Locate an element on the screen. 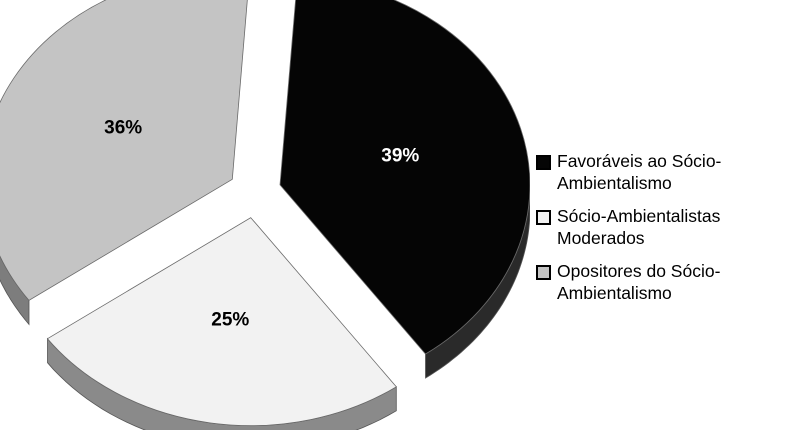 This screenshot has width=804, height=430. legend-item-socio-ambientalistas-moderados: Sócio-Ambientalistas Moderados is located at coordinates (670, 227).